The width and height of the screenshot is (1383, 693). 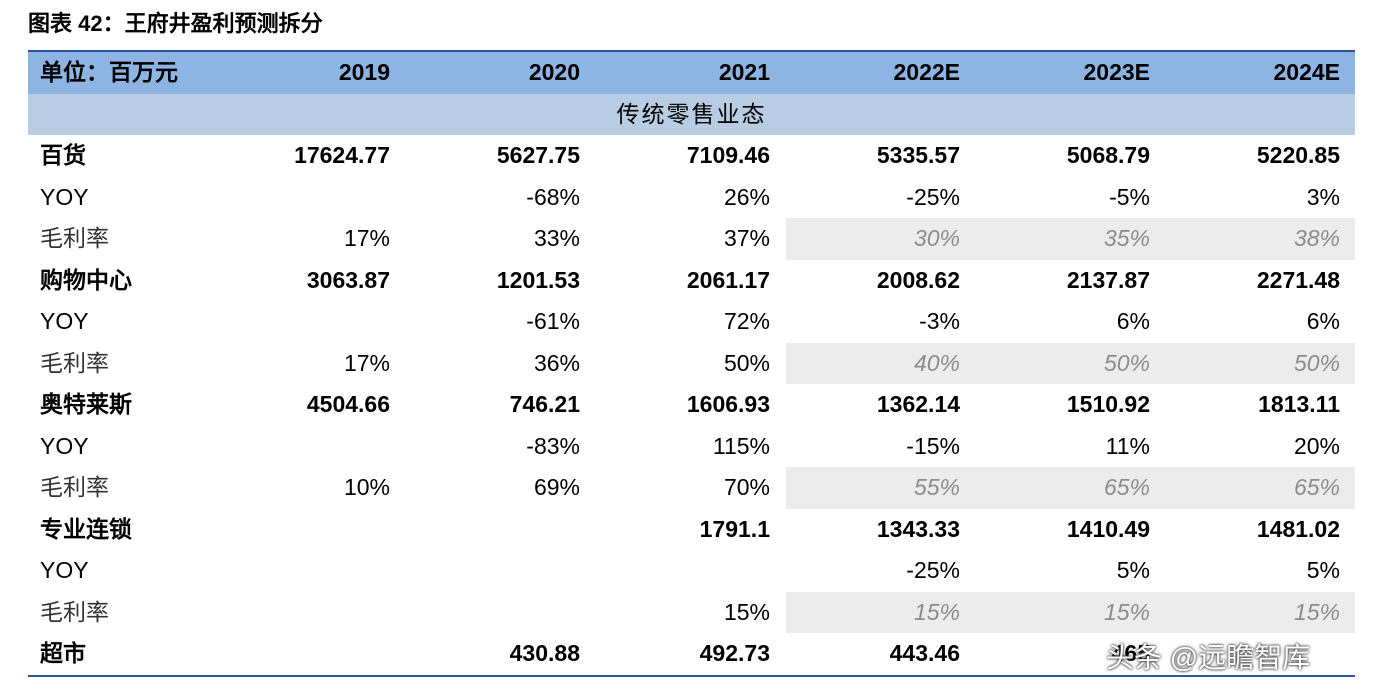 What do you see at coordinates (342, 155) in the screenshot?
I see `cell: 17624.77` at bounding box center [342, 155].